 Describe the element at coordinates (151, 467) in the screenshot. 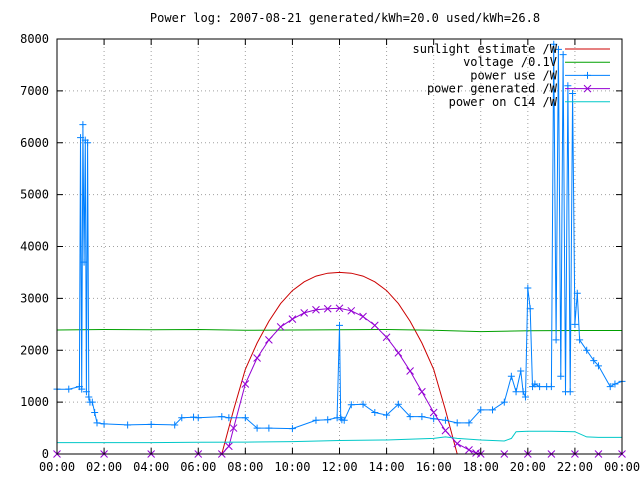

I see `x-tick-label: 04:00` at that location.